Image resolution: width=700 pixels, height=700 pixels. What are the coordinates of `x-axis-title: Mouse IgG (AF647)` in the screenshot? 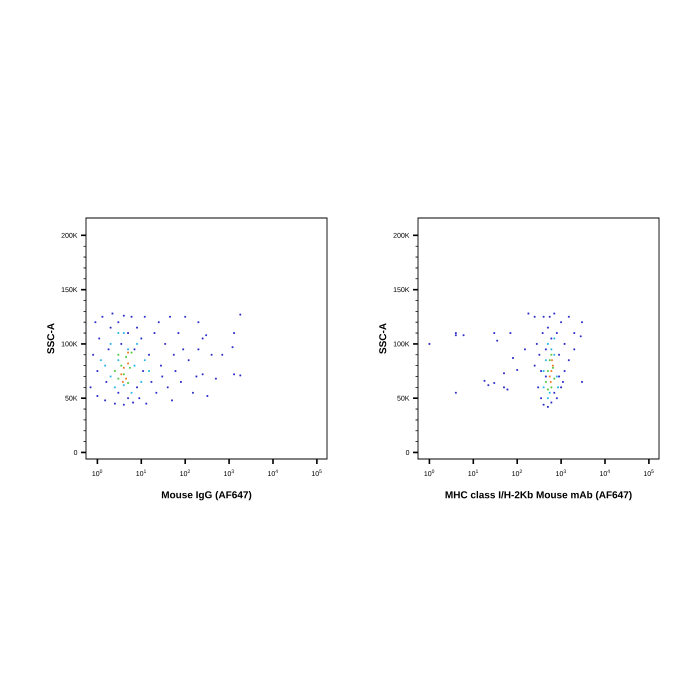 It's located at (207, 495).